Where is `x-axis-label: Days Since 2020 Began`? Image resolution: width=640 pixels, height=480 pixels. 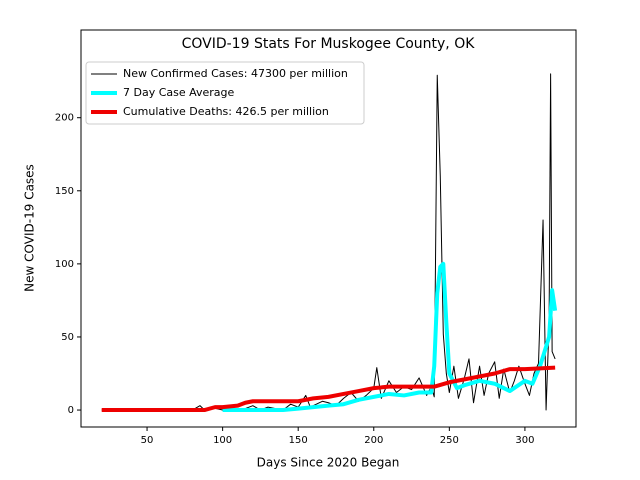 x-axis-label: Days Since 2020 Began is located at coordinates (328, 463).